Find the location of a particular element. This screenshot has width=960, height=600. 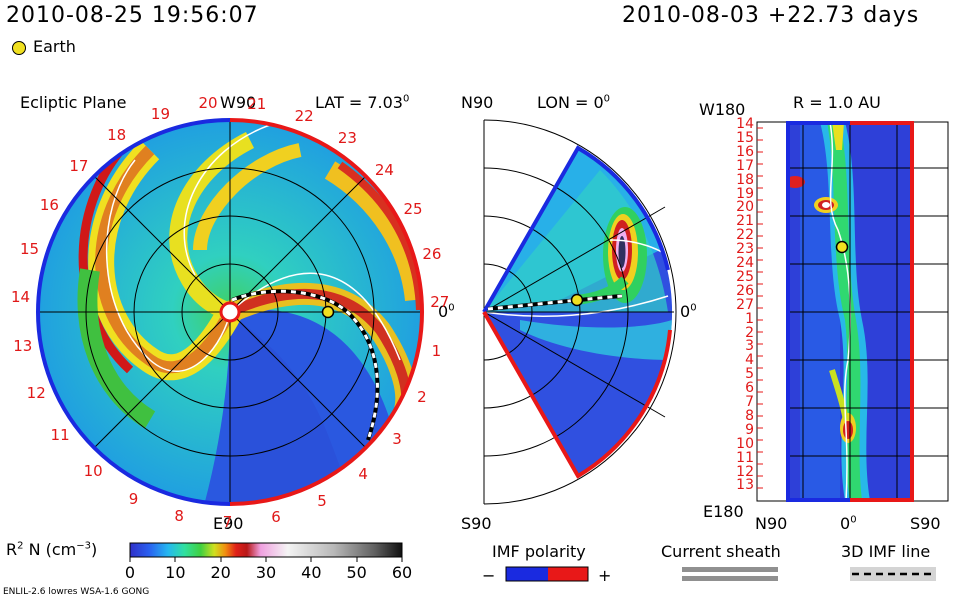

radial-y-ticks is located at coordinates (760, 308).